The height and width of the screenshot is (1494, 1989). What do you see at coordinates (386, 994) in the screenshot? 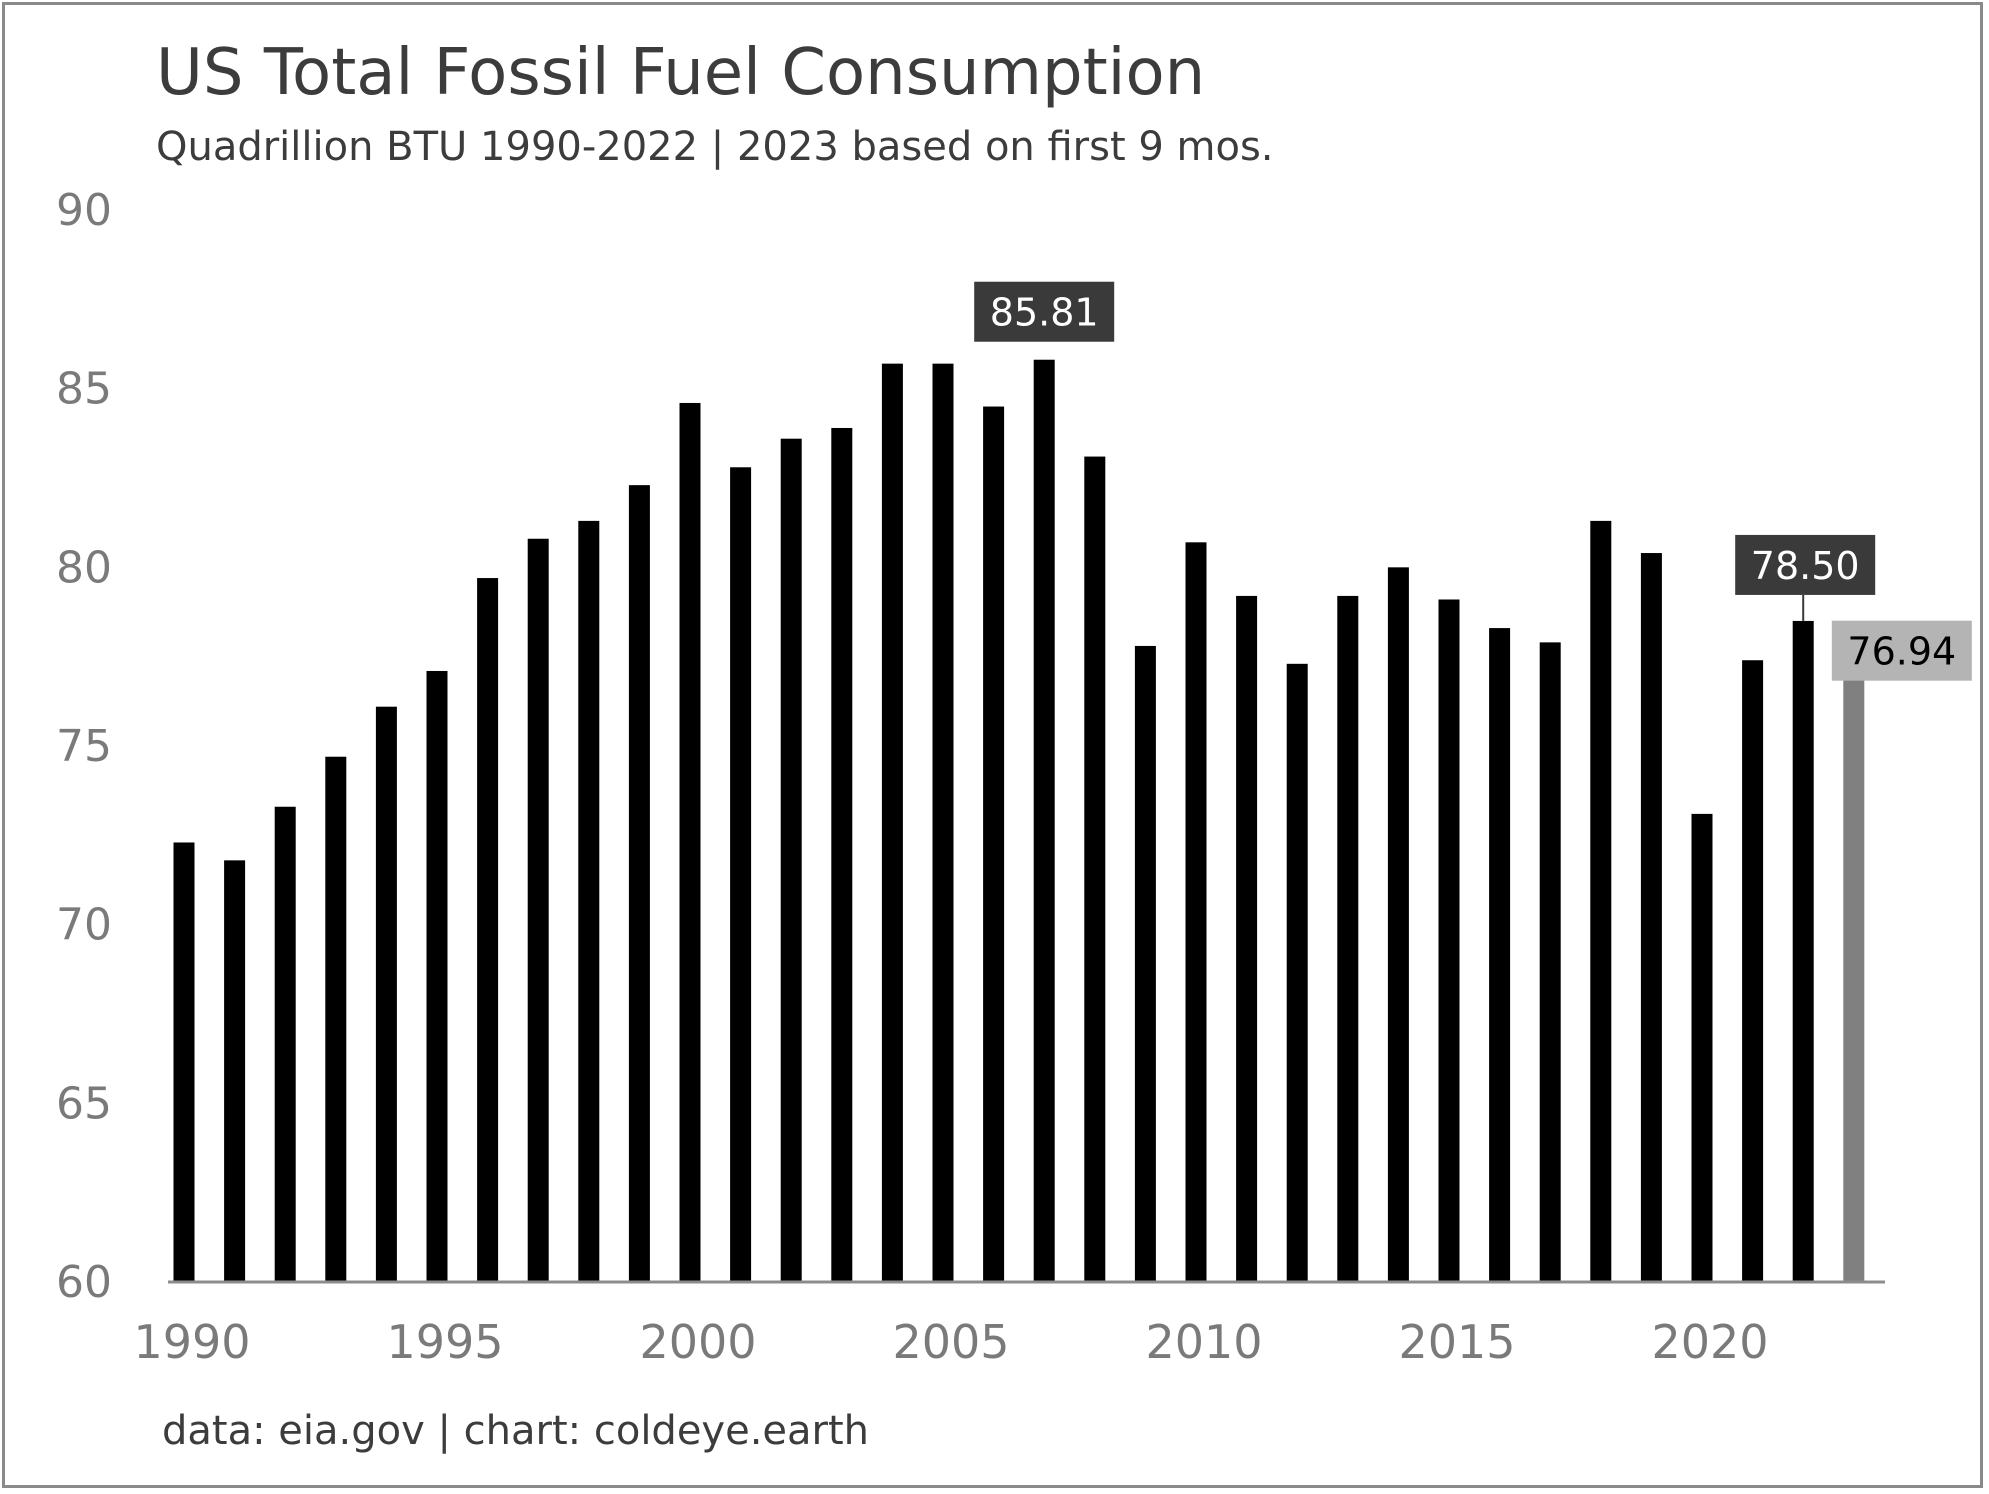
I see `bar-1994` at bounding box center [386, 994].